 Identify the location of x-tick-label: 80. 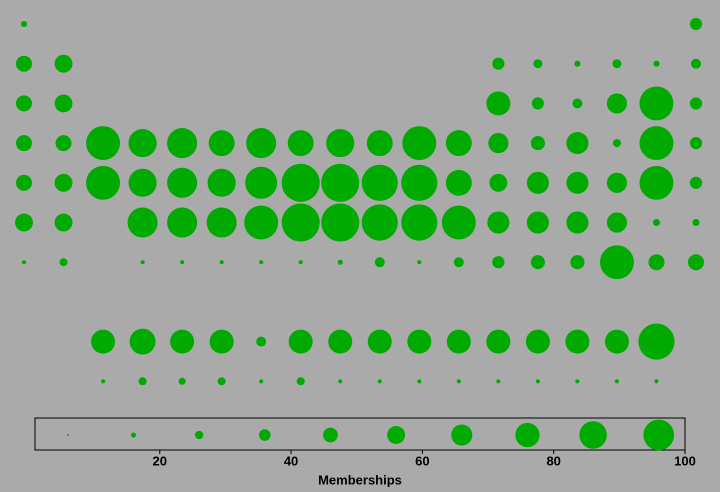
(553, 460).